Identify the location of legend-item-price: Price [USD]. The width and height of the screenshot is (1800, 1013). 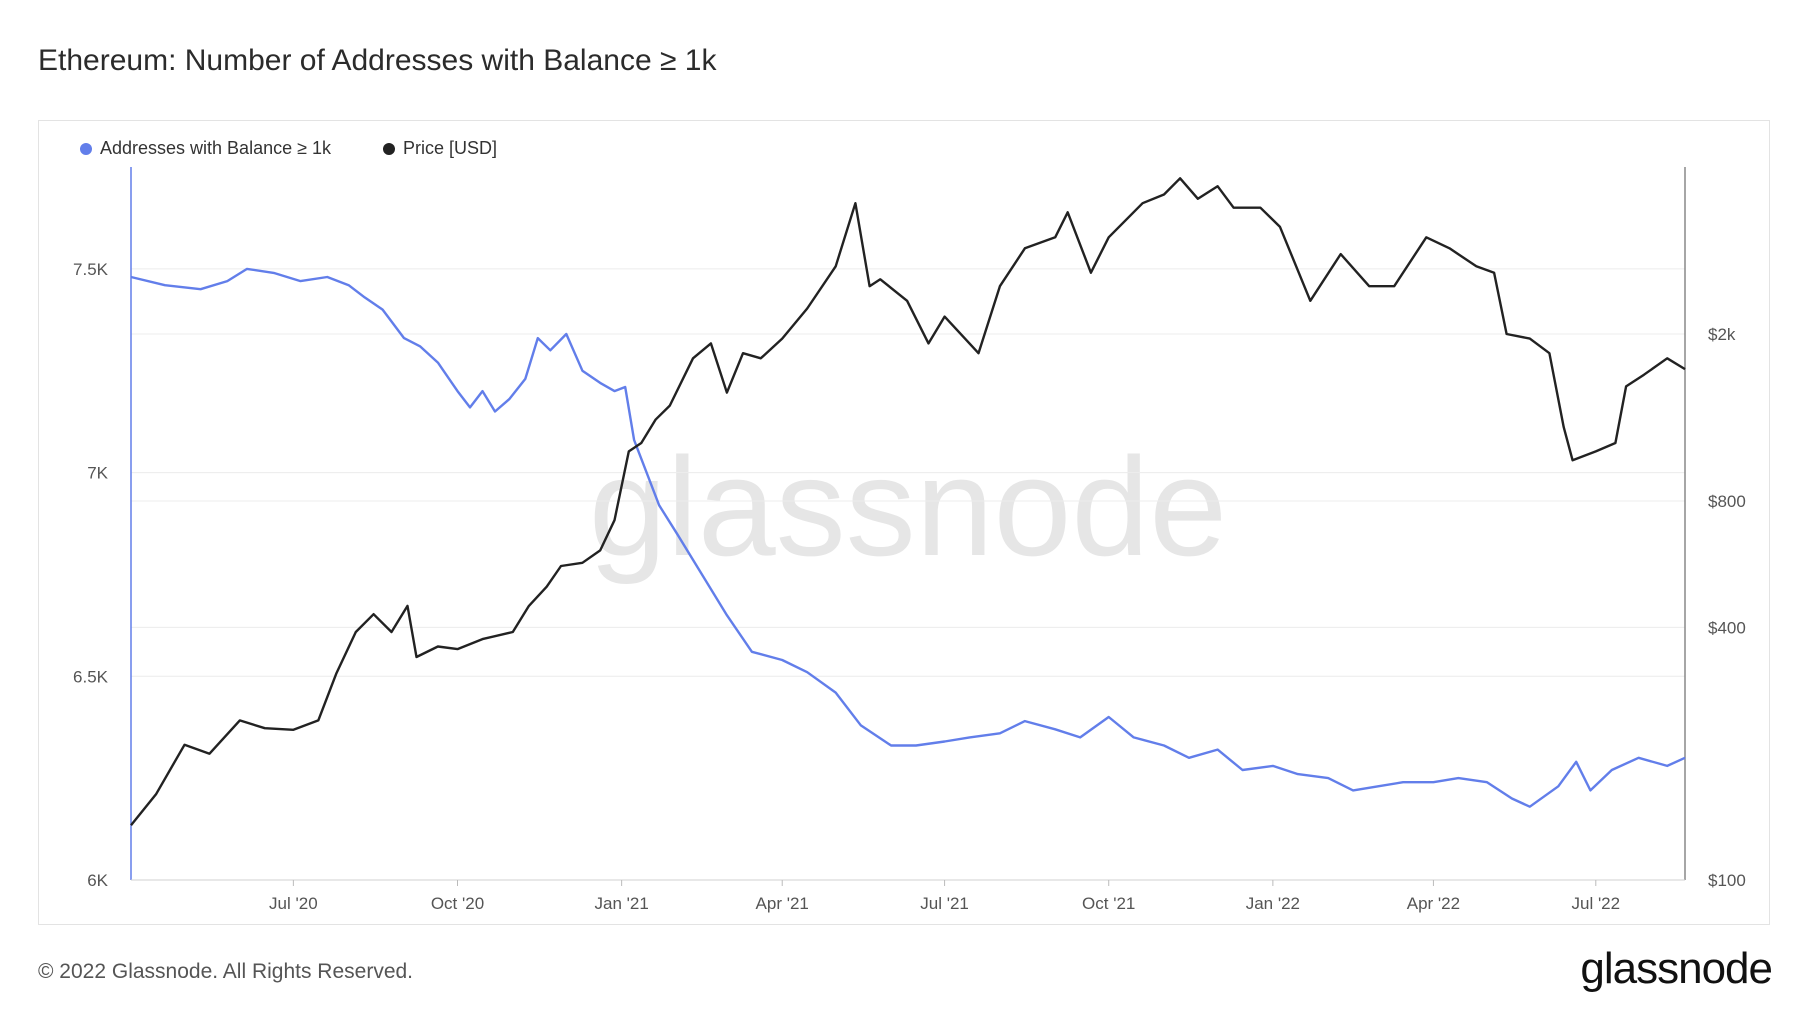
(440, 148).